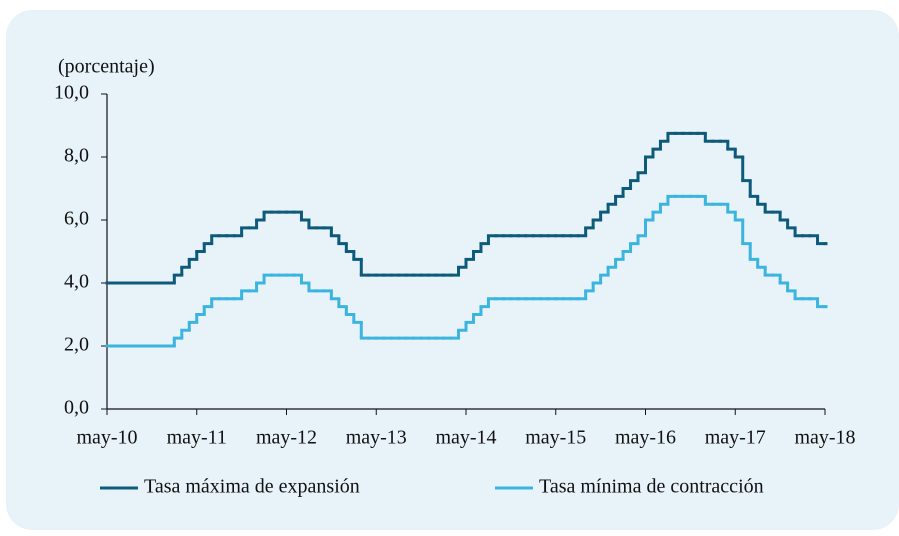 The width and height of the screenshot is (899, 536). I want to click on x-tick-label: may-13, so click(376, 438).